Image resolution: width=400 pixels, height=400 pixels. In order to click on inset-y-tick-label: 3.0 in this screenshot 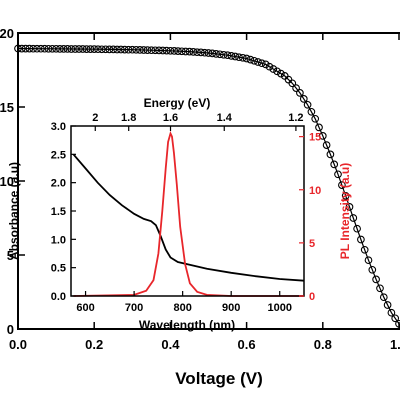, I will do `click(58, 127)`.